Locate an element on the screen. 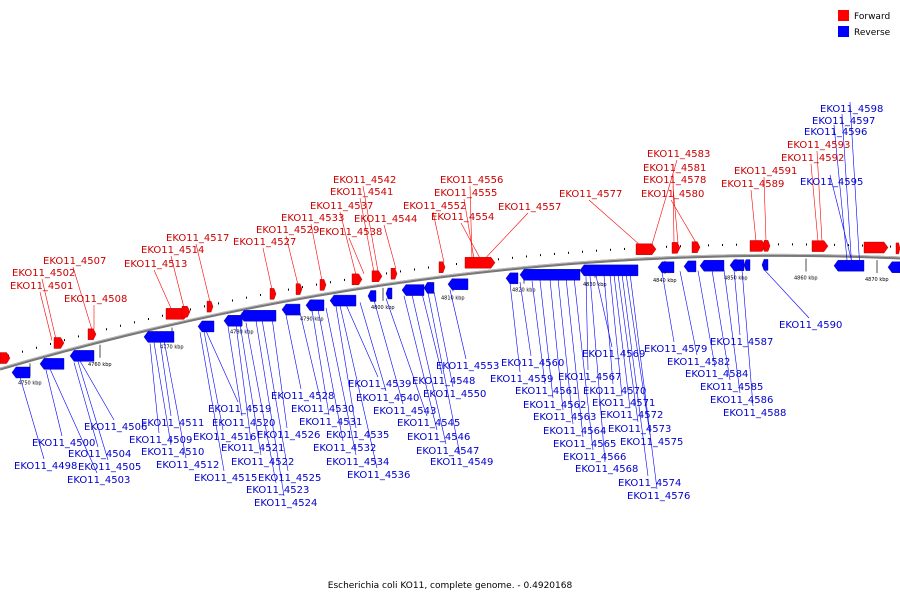  gene-label: EKO11_4503 is located at coordinates (98, 480).